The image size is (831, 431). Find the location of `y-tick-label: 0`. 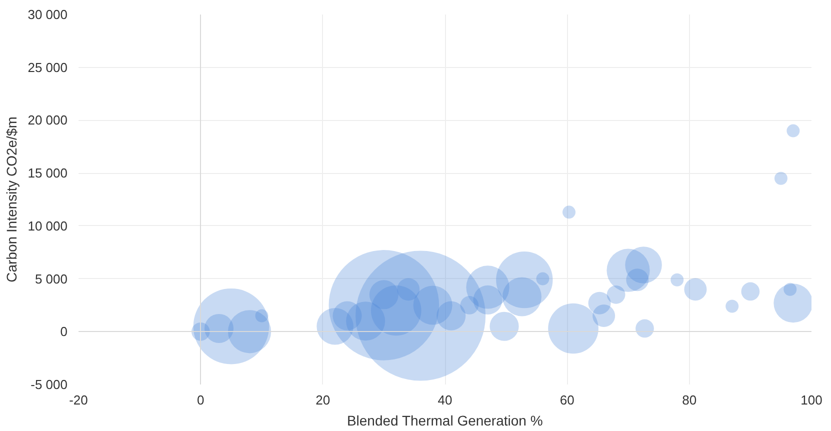

y-tick-label: 0 is located at coordinates (64, 332).